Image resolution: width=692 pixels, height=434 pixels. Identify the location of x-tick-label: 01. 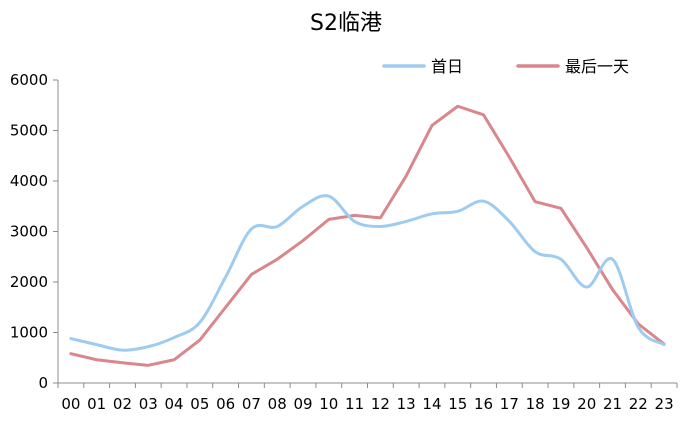
(96, 404).